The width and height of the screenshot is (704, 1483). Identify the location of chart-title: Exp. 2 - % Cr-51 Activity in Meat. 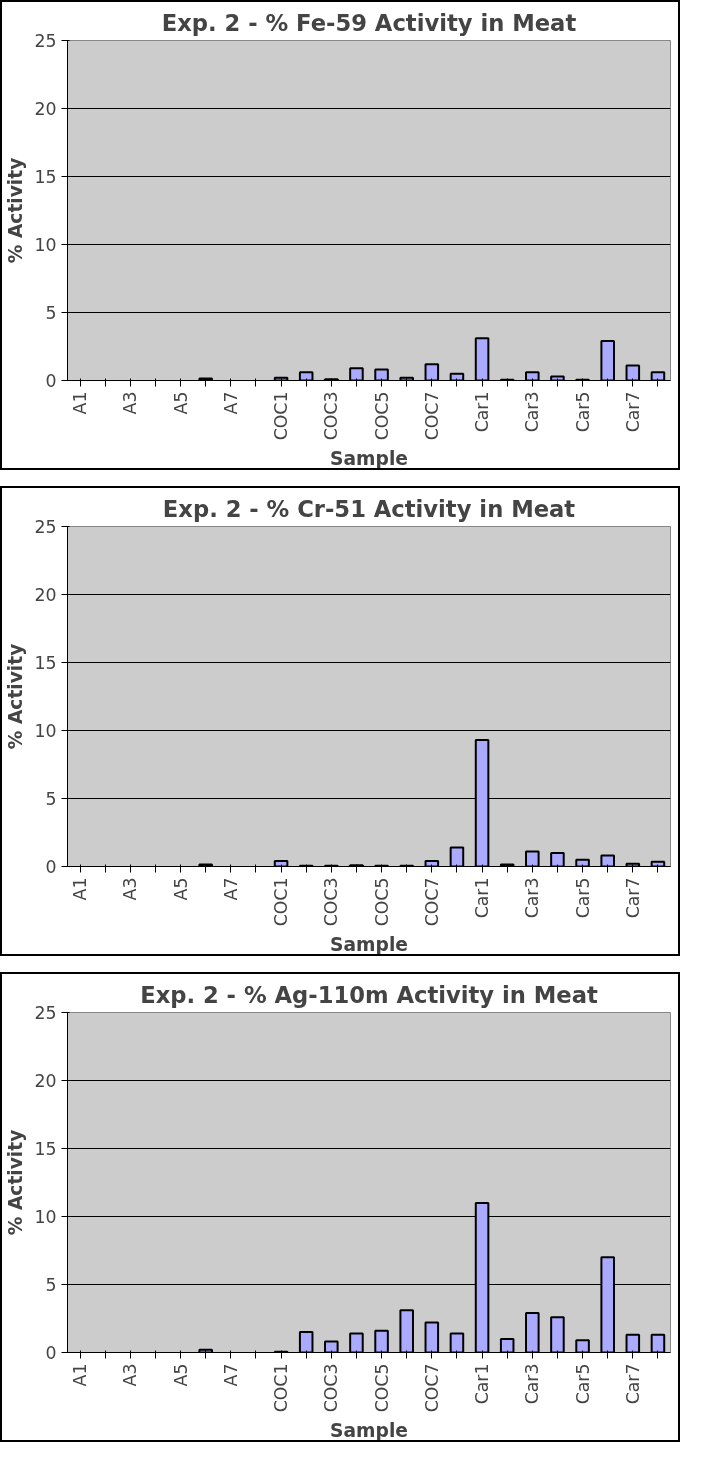
(369, 508).